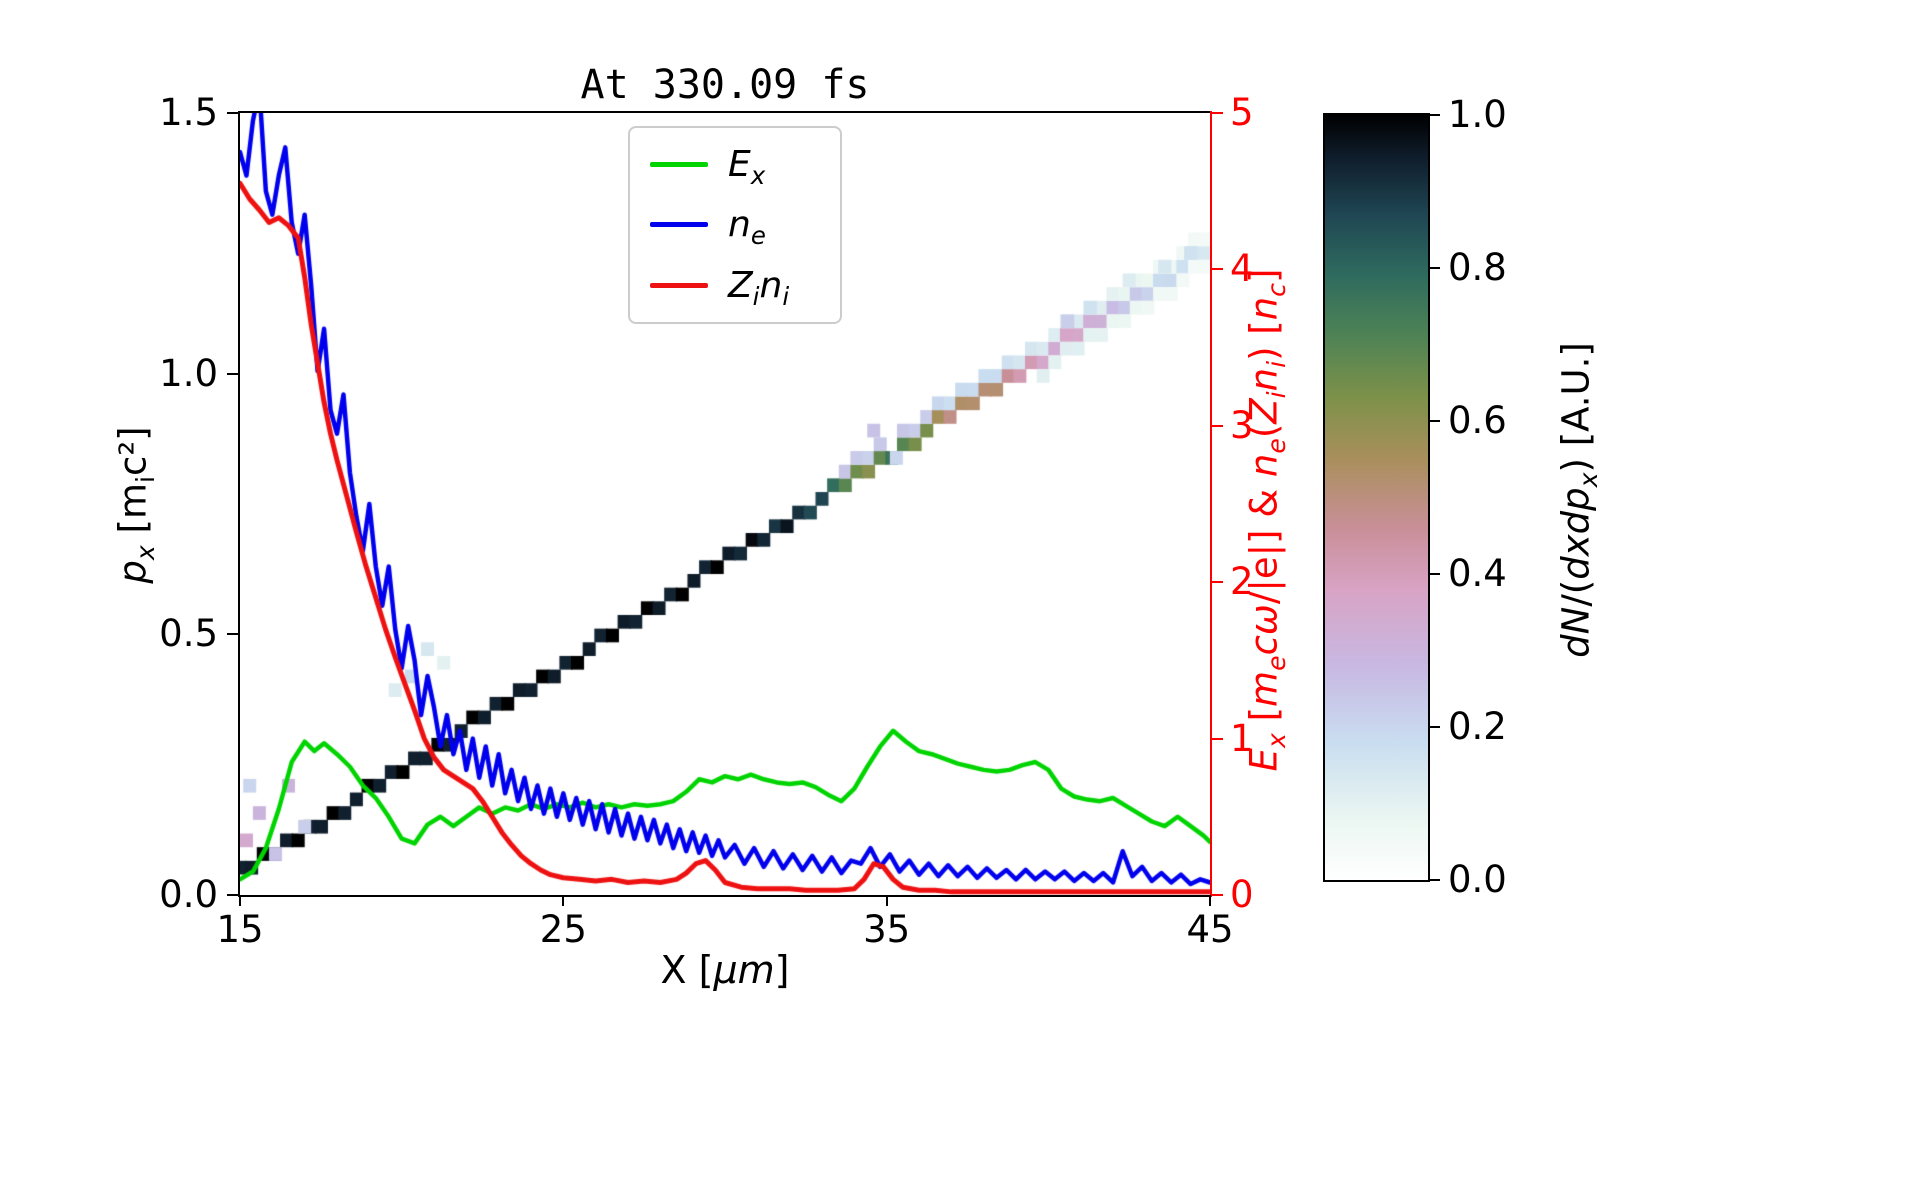  What do you see at coordinates (1477, 573) in the screenshot?
I see `colorbar-tick-label: 0.4` at bounding box center [1477, 573].